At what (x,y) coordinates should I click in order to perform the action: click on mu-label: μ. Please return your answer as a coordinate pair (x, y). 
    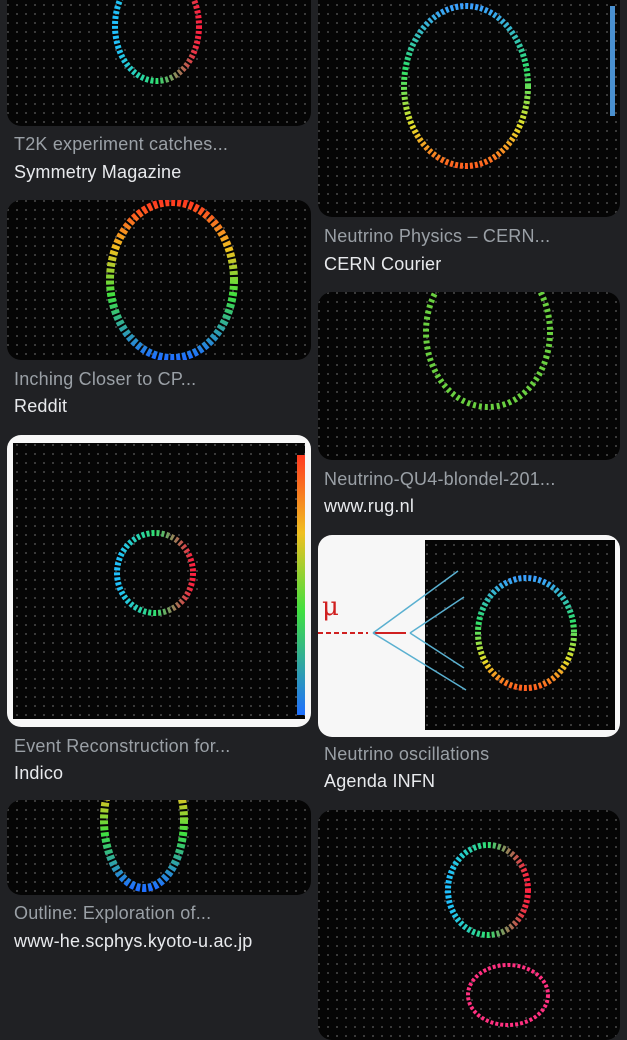
    Looking at the image, I should click on (330, 607).